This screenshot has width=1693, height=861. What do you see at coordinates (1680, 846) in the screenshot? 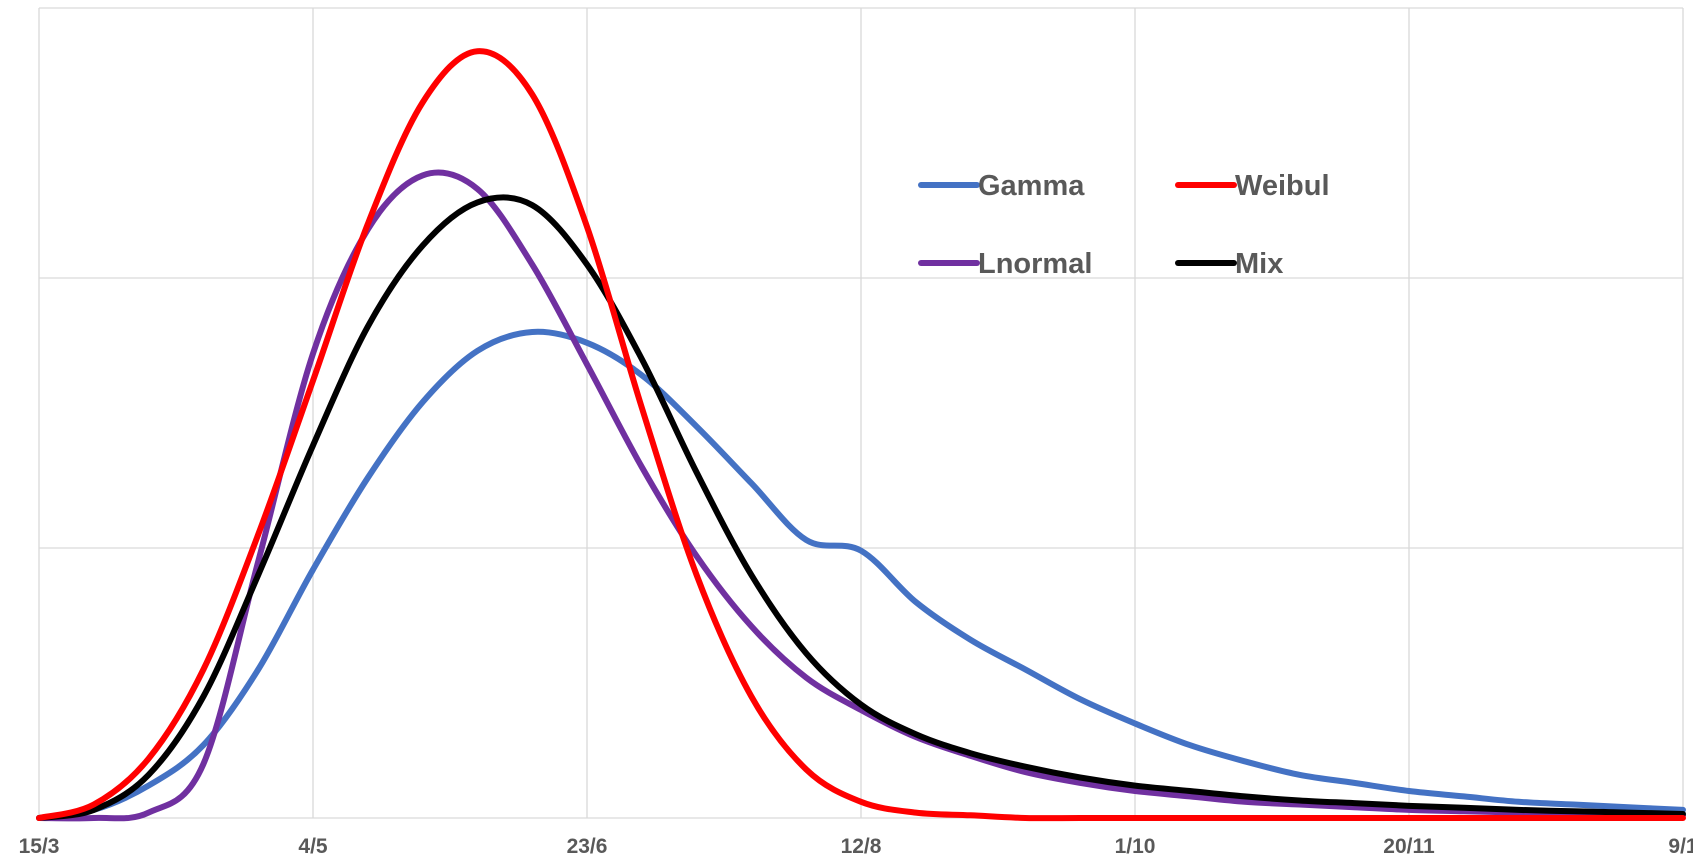
I see `x-tick-label: 9/1` at bounding box center [1680, 846].